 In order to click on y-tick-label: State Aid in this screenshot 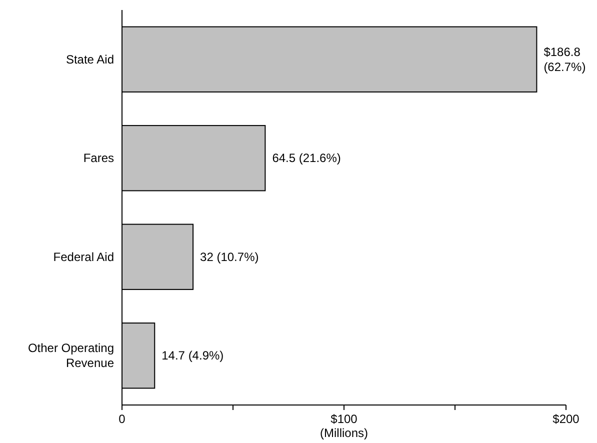, I will do `click(90, 59)`.